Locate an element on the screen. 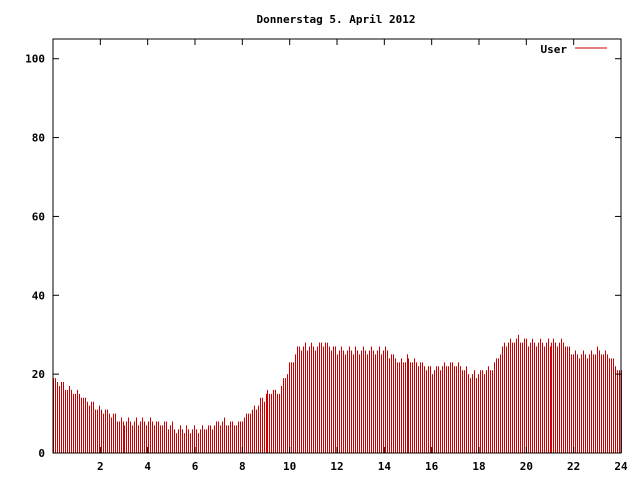 The width and height of the screenshot is (640, 480). y-tick-label: 20 is located at coordinates (38, 374).